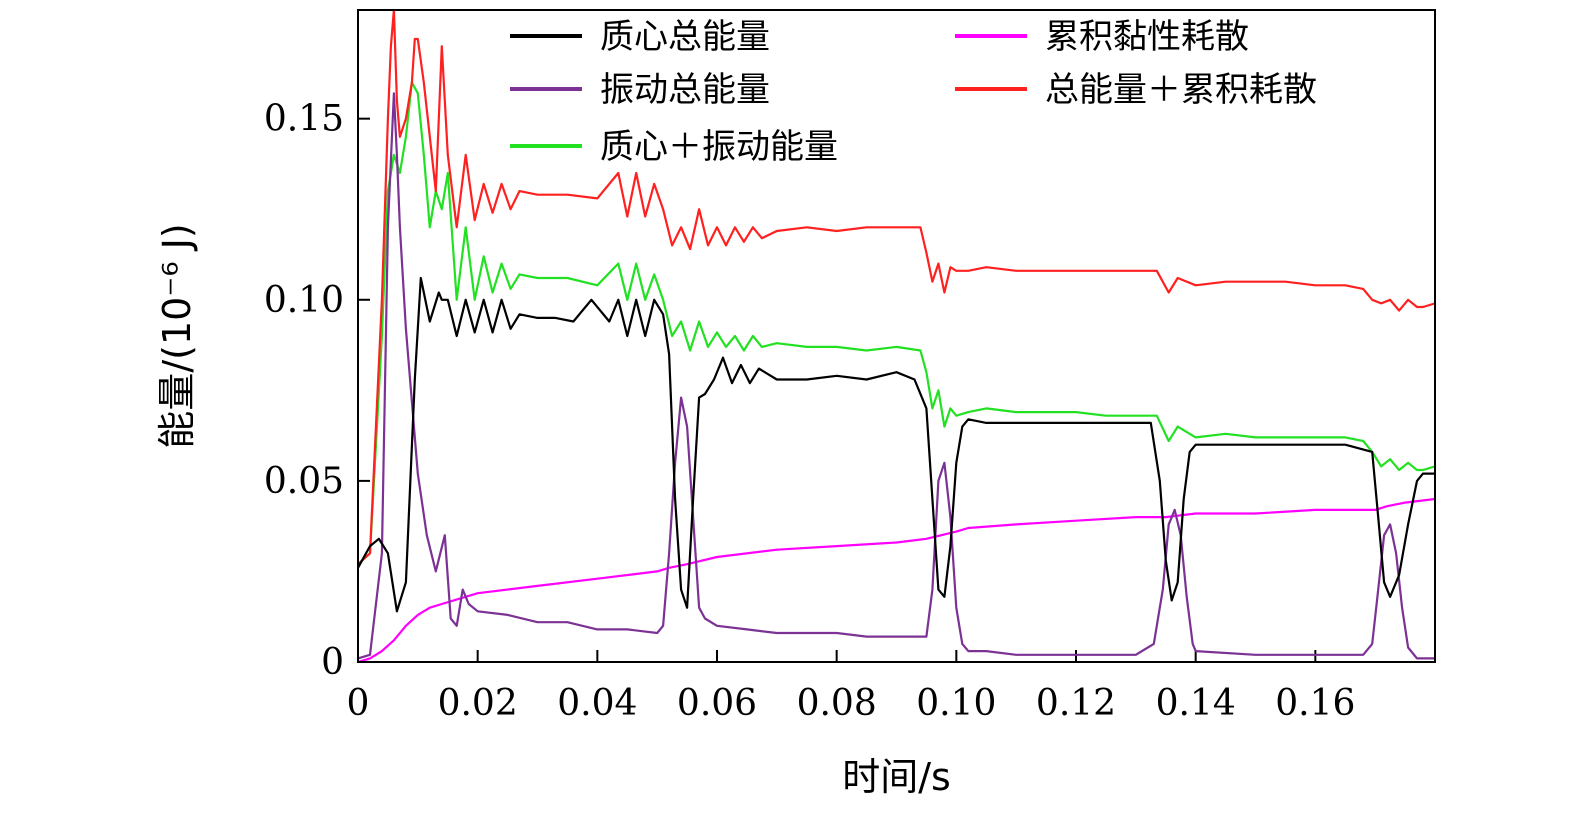 The image size is (1575, 818). What do you see at coordinates (1147, 37) in the screenshot?
I see `legend-label: 累积黏性耗散` at bounding box center [1147, 37].